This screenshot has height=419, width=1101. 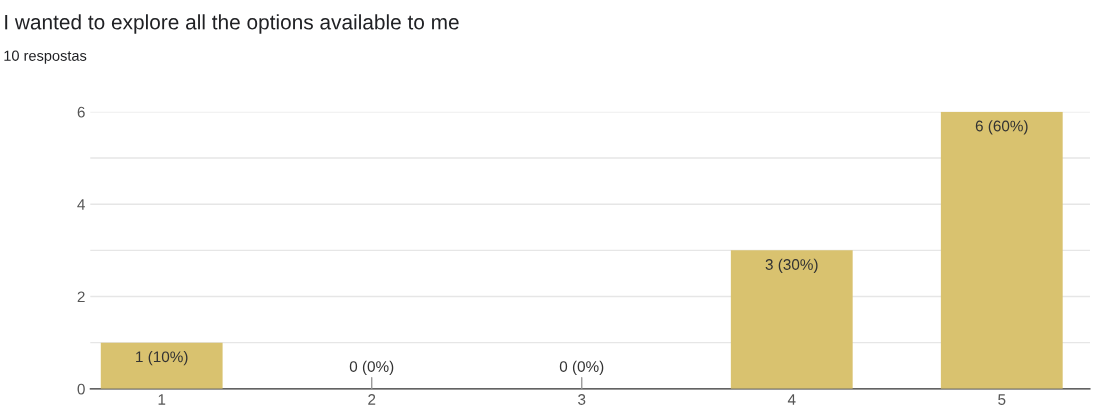 I want to click on data-label: 3 (30%), so click(x=791, y=265).